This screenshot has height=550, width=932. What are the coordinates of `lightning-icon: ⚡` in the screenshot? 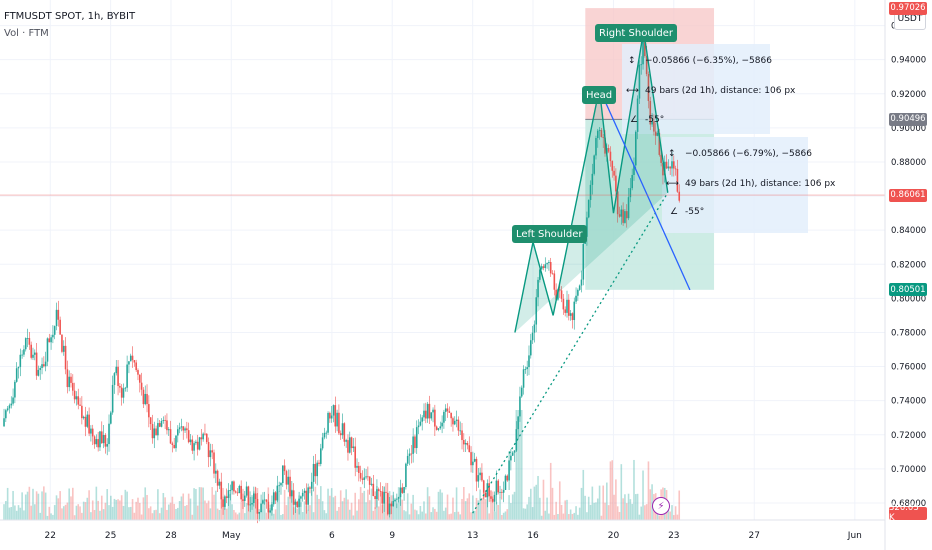 It's located at (661, 506).